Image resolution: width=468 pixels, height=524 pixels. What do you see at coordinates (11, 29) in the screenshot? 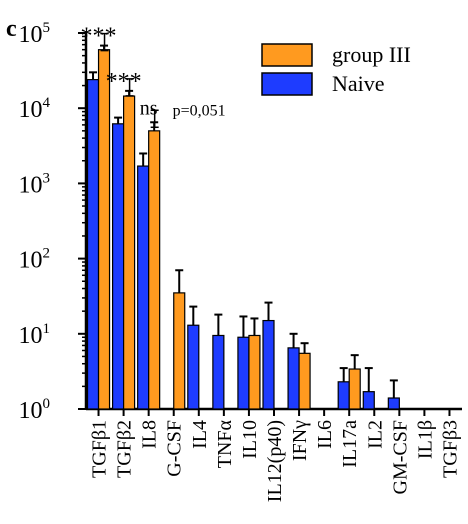
I see `panel-label: c` at bounding box center [11, 29].